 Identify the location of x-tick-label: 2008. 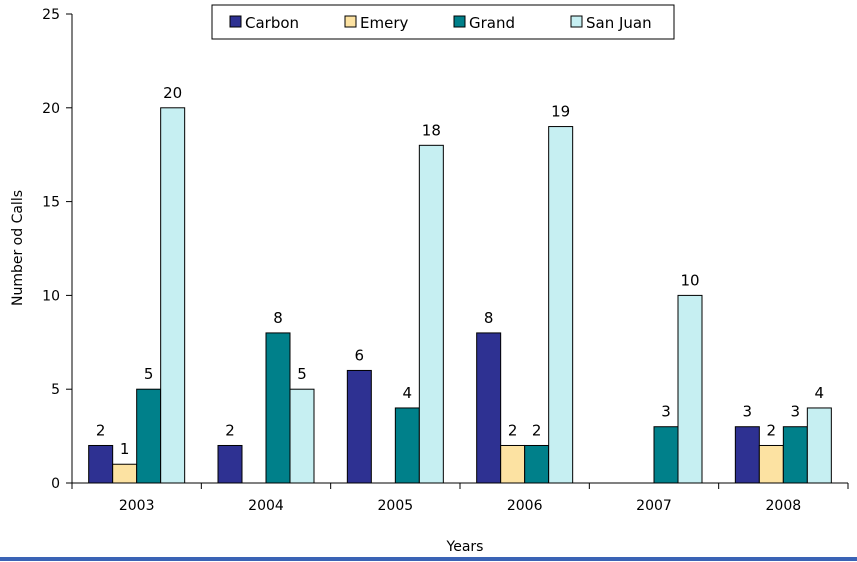
(784, 506).